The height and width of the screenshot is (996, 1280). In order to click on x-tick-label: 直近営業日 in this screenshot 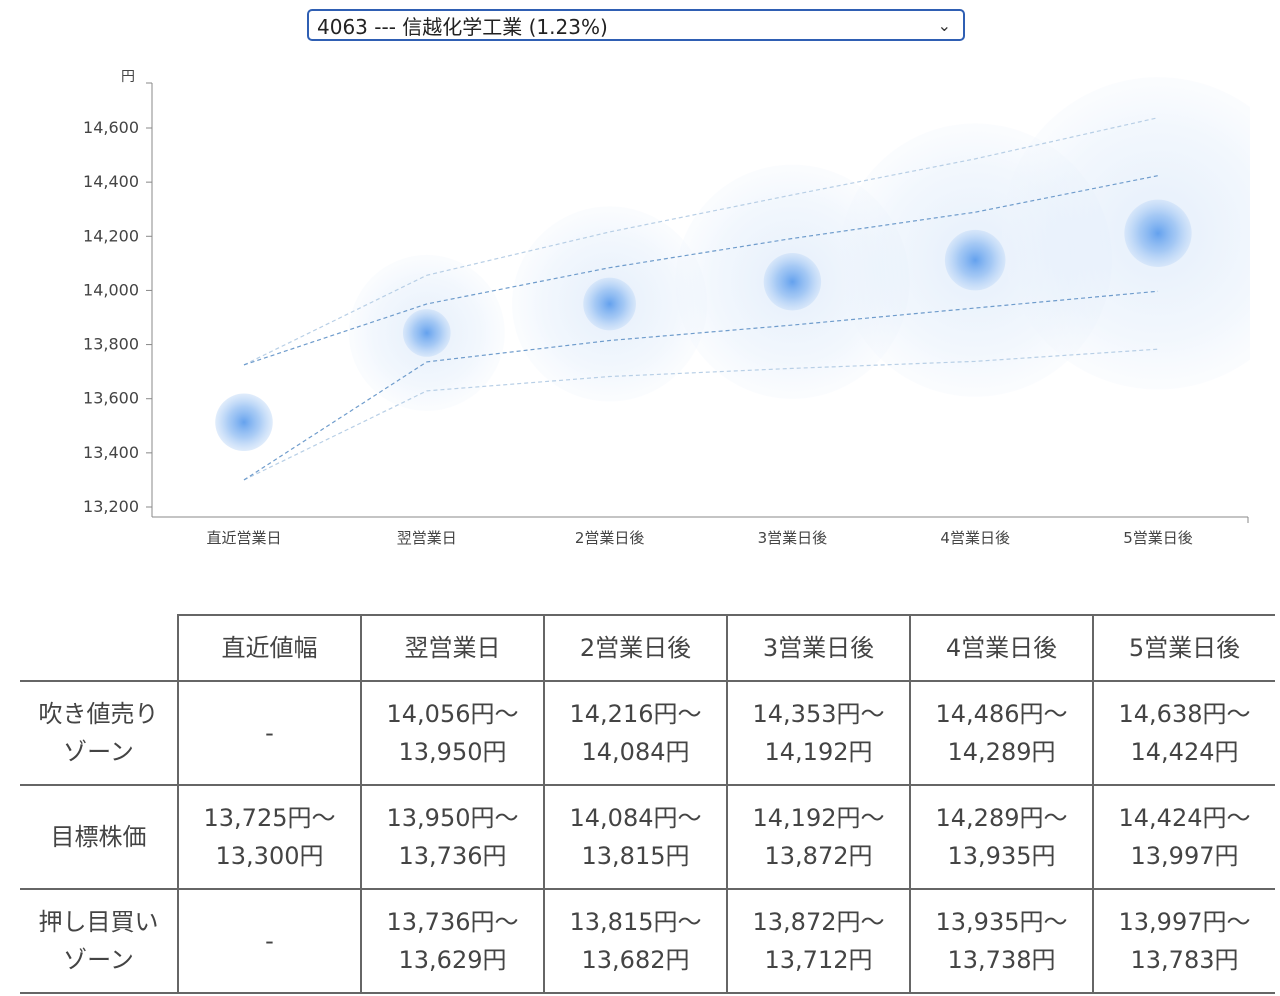, I will do `click(243, 538)`.